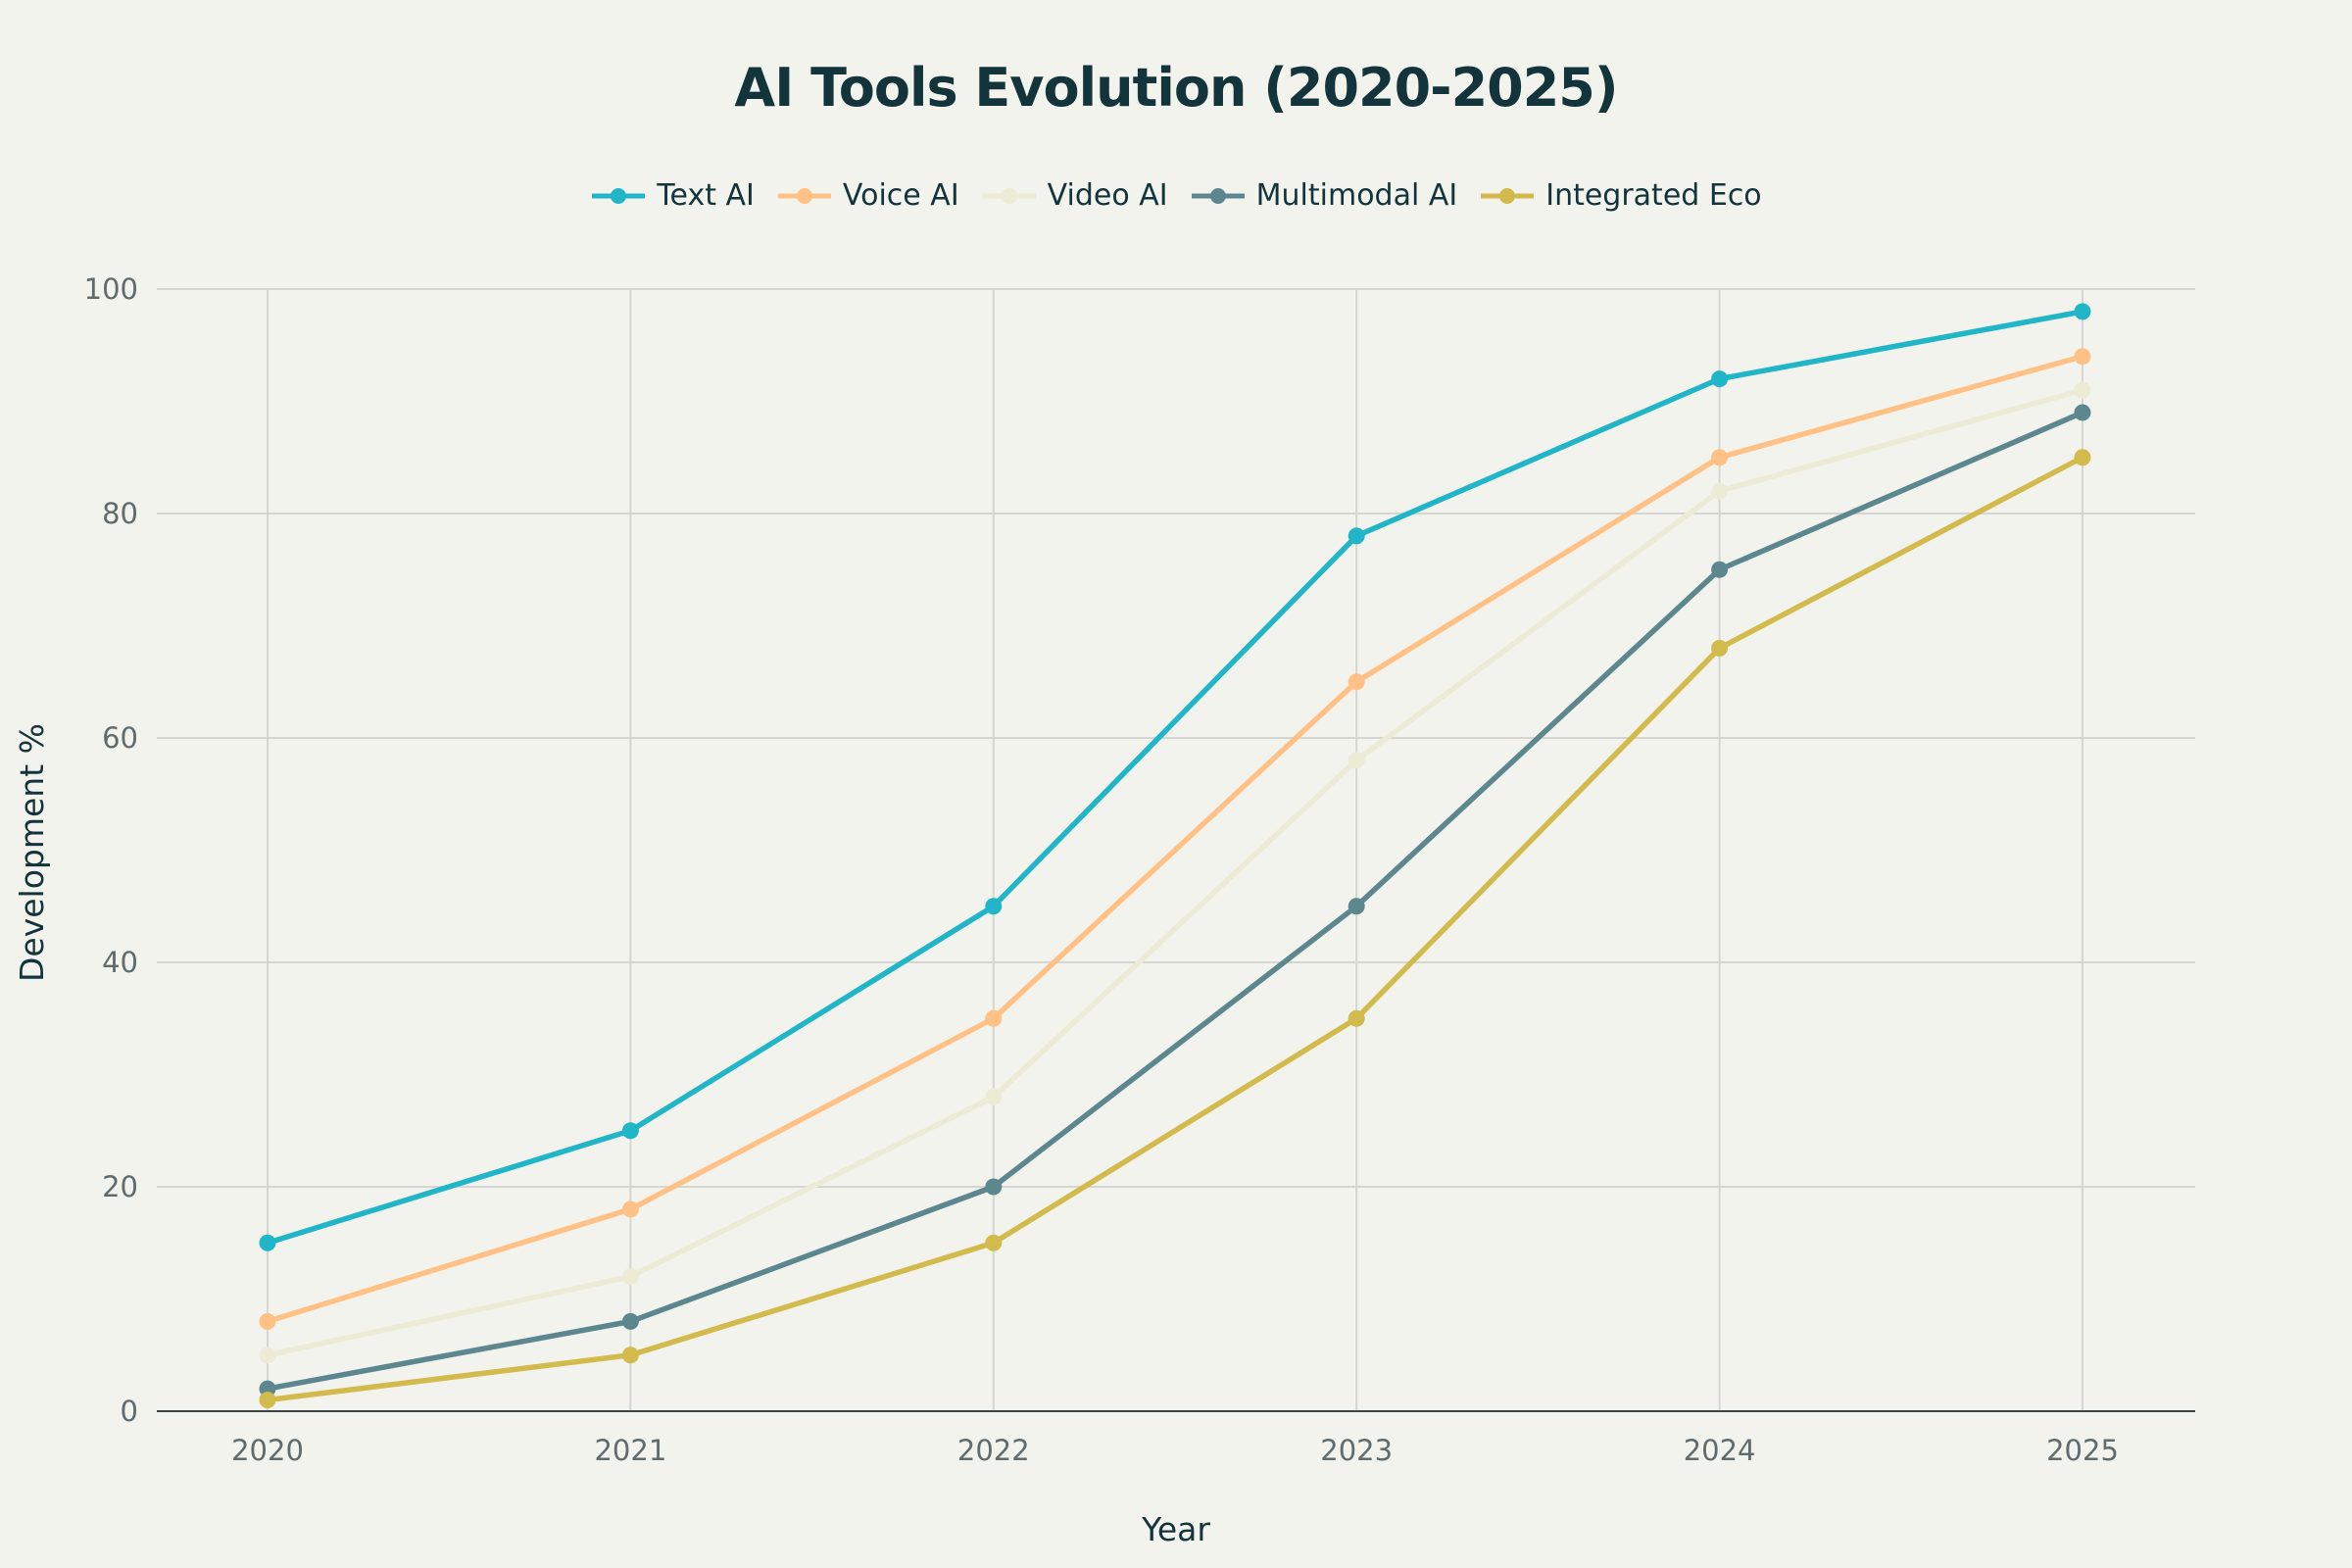 The width and height of the screenshot is (2352, 1568). I want to click on x-tick-label: 2020, so click(267, 1450).